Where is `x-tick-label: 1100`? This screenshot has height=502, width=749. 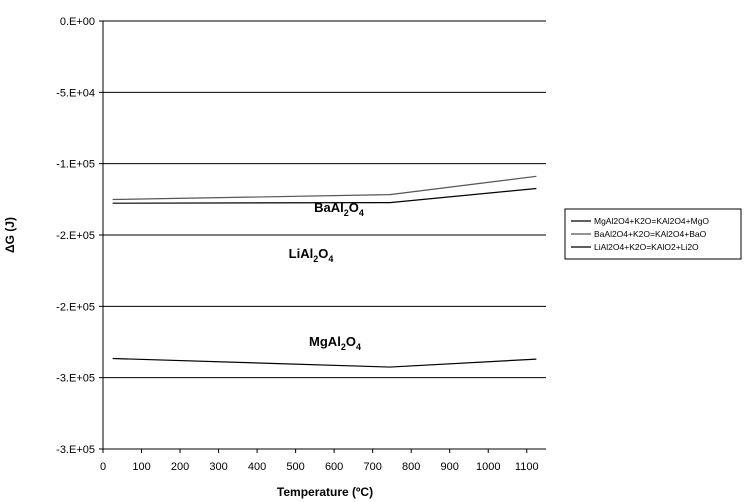
x-tick-label: 1100 is located at coordinates (527, 467).